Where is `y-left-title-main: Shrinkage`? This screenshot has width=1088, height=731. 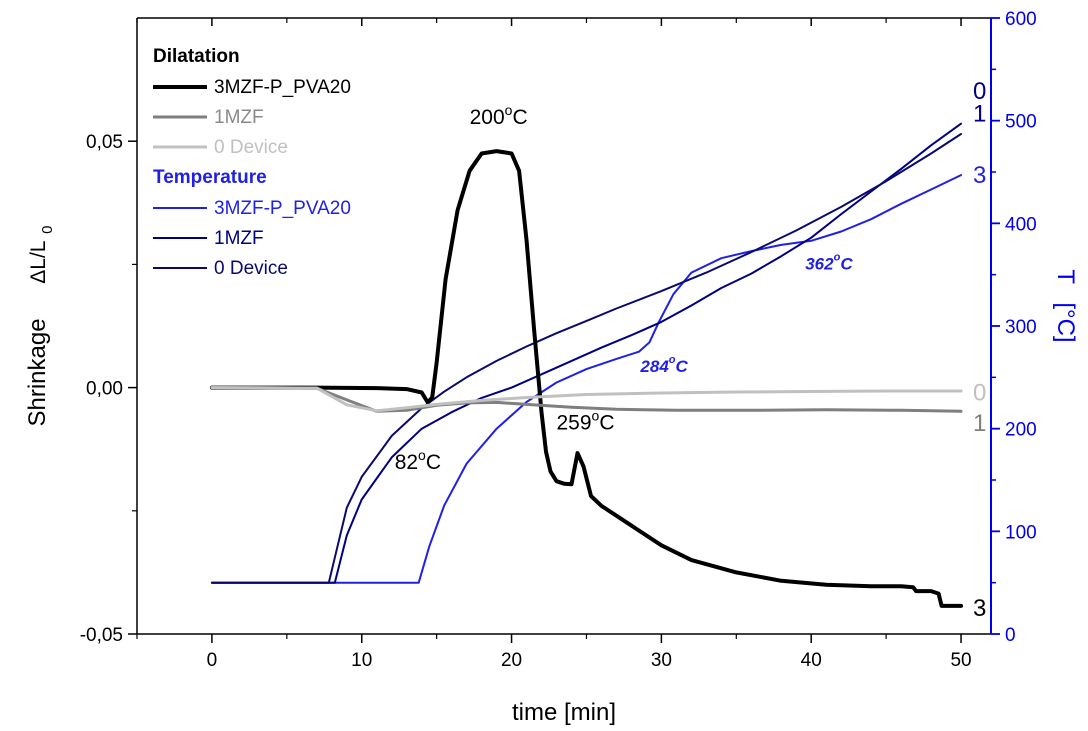 y-left-title-main: Shrinkage is located at coordinates (37, 372).